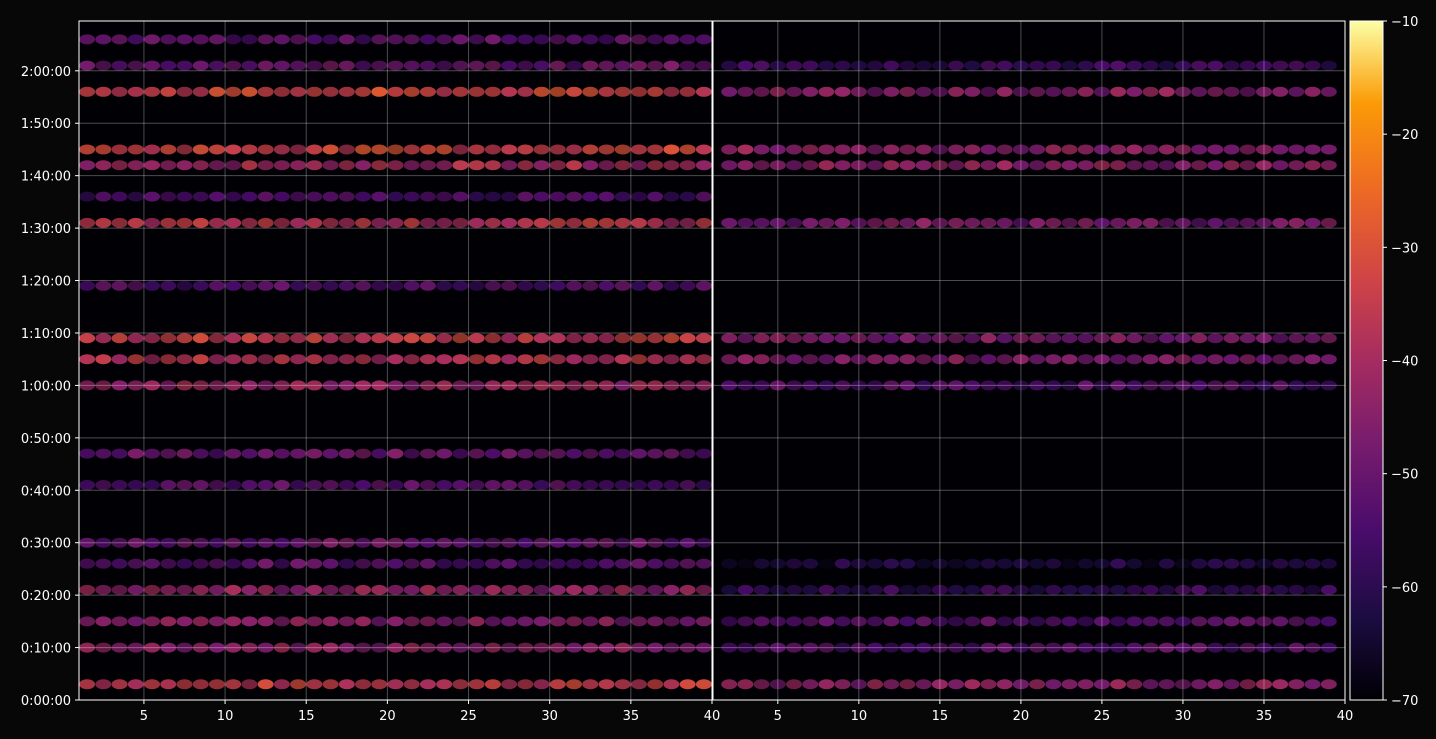  I want to click on x-tick-label: 20, so click(387, 716).